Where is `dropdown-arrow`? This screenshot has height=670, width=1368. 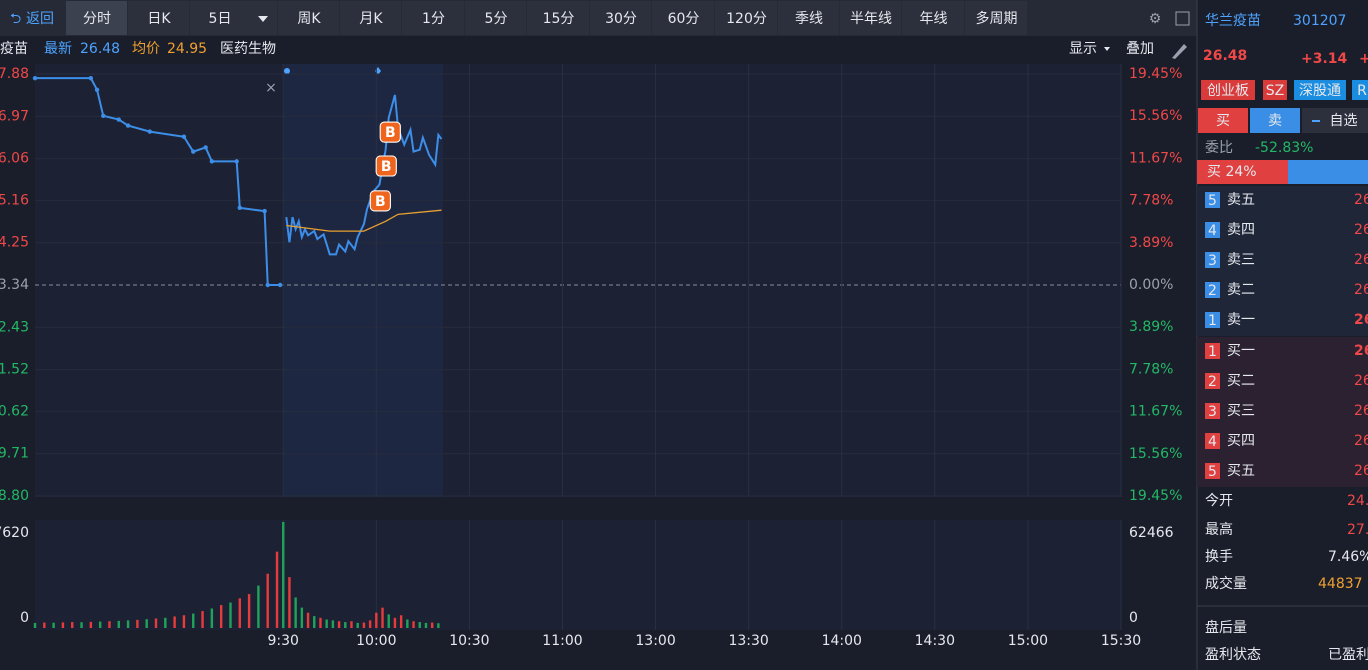 dropdown-arrow is located at coordinates (1107, 49).